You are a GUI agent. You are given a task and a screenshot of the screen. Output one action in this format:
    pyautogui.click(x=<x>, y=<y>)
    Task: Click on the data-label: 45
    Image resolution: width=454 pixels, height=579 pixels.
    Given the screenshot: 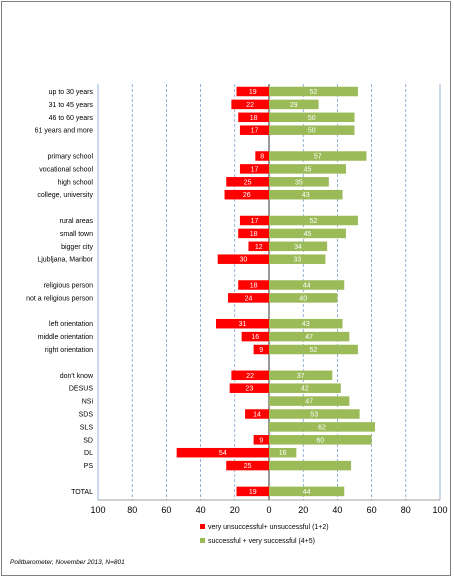 What is the action you would take?
    pyautogui.click(x=308, y=234)
    